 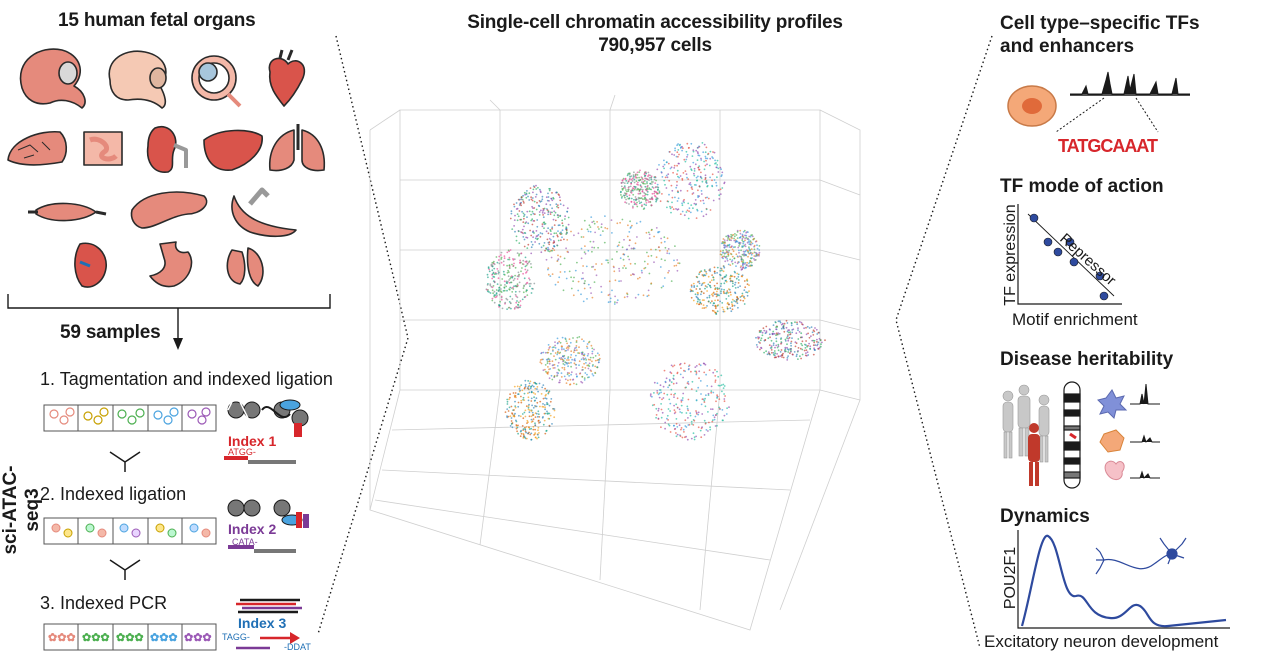 What do you see at coordinates (1123, 581) in the screenshot?
I see `pou2f1-trajectory` at bounding box center [1123, 581].